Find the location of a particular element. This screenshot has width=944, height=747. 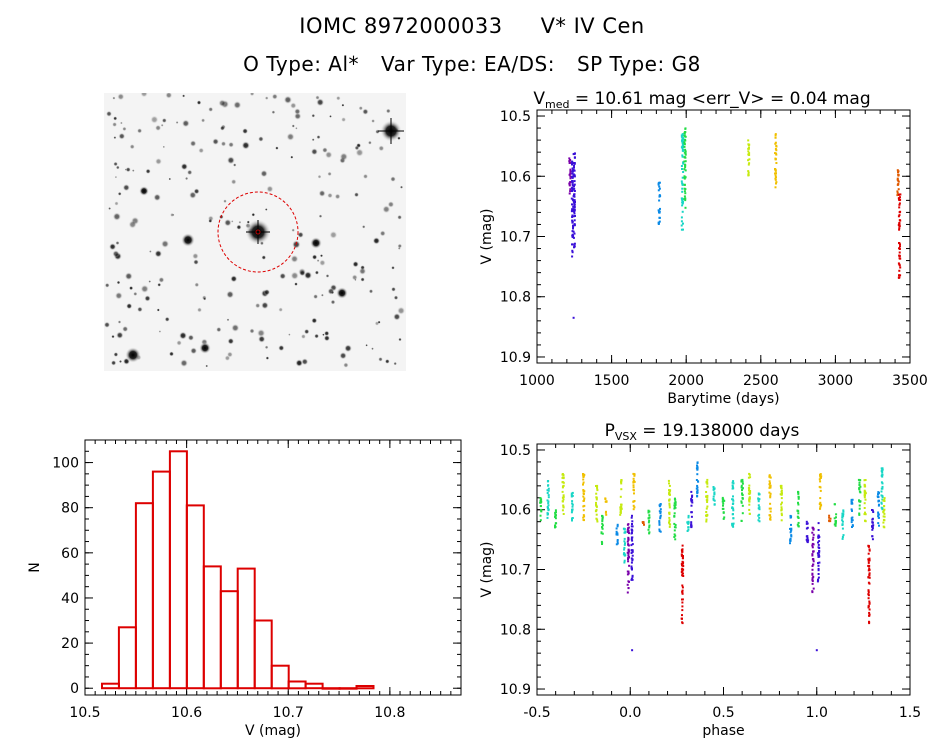

histogram-bar is located at coordinates (178, 570).